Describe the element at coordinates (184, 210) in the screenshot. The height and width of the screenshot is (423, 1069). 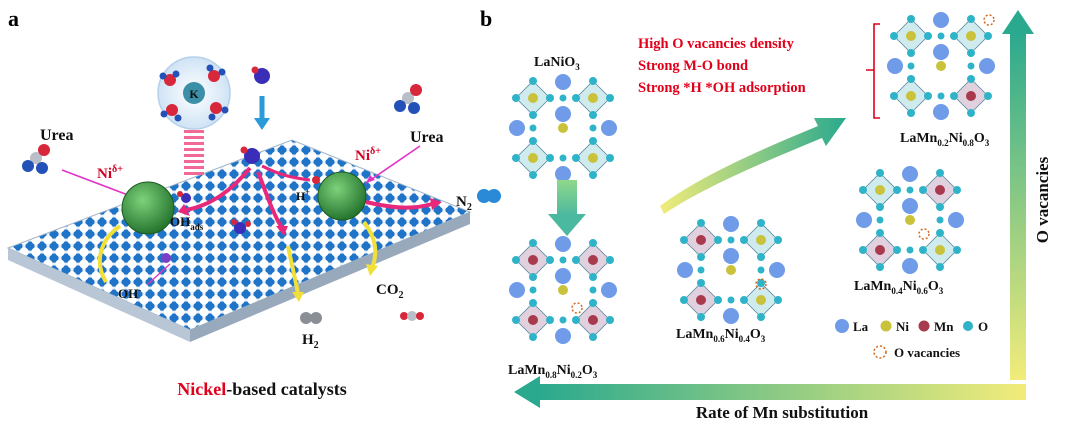
I see `pink-arrow-to-left-head` at that location.